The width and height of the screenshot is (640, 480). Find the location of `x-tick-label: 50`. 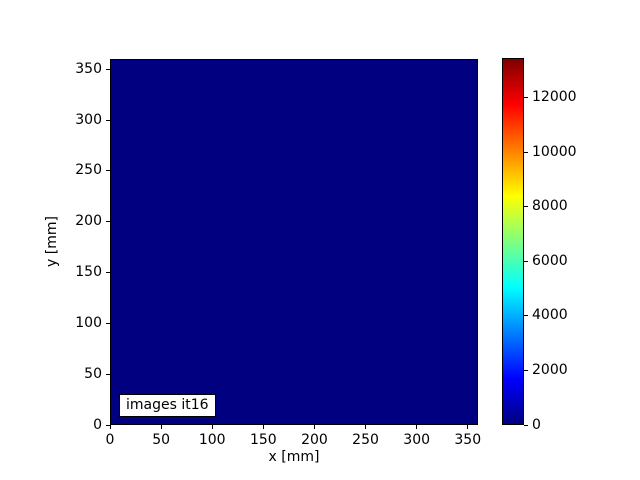

x-tick-label: 50 is located at coordinates (161, 440).